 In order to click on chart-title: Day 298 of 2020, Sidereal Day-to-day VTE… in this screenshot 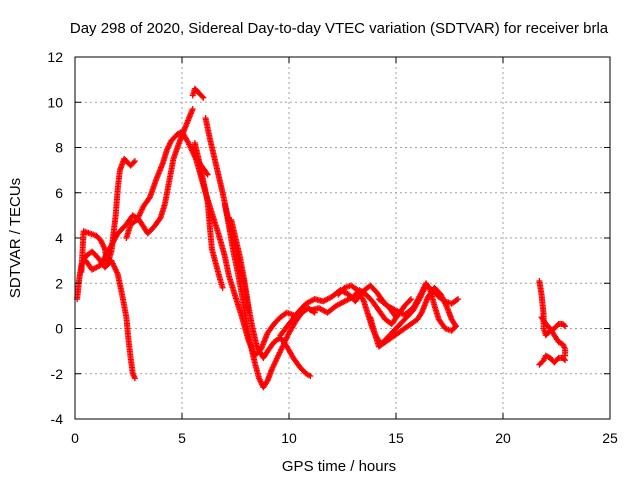, I will do `click(339, 28)`.